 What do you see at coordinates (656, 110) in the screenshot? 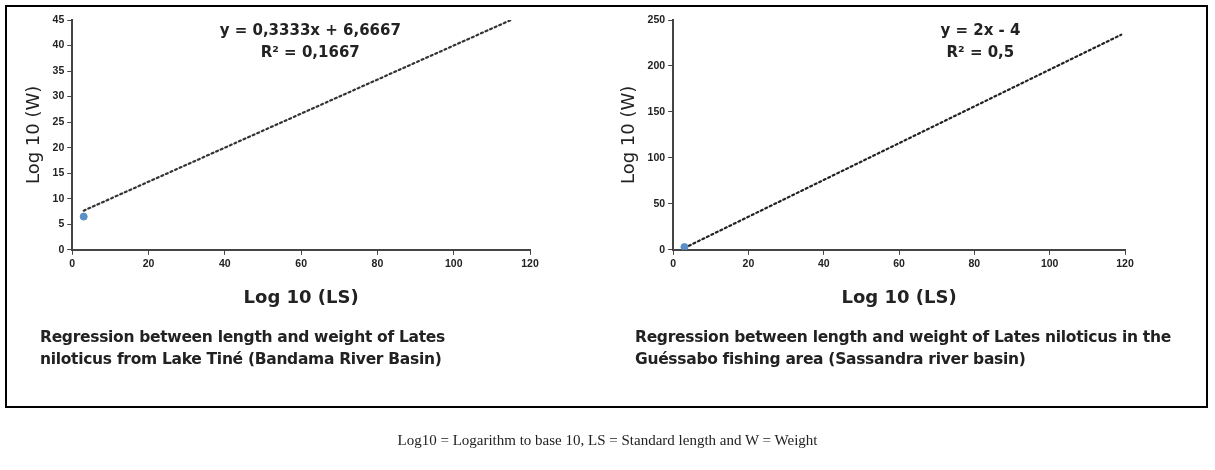
I see `y-tick-label: 150` at bounding box center [656, 110].